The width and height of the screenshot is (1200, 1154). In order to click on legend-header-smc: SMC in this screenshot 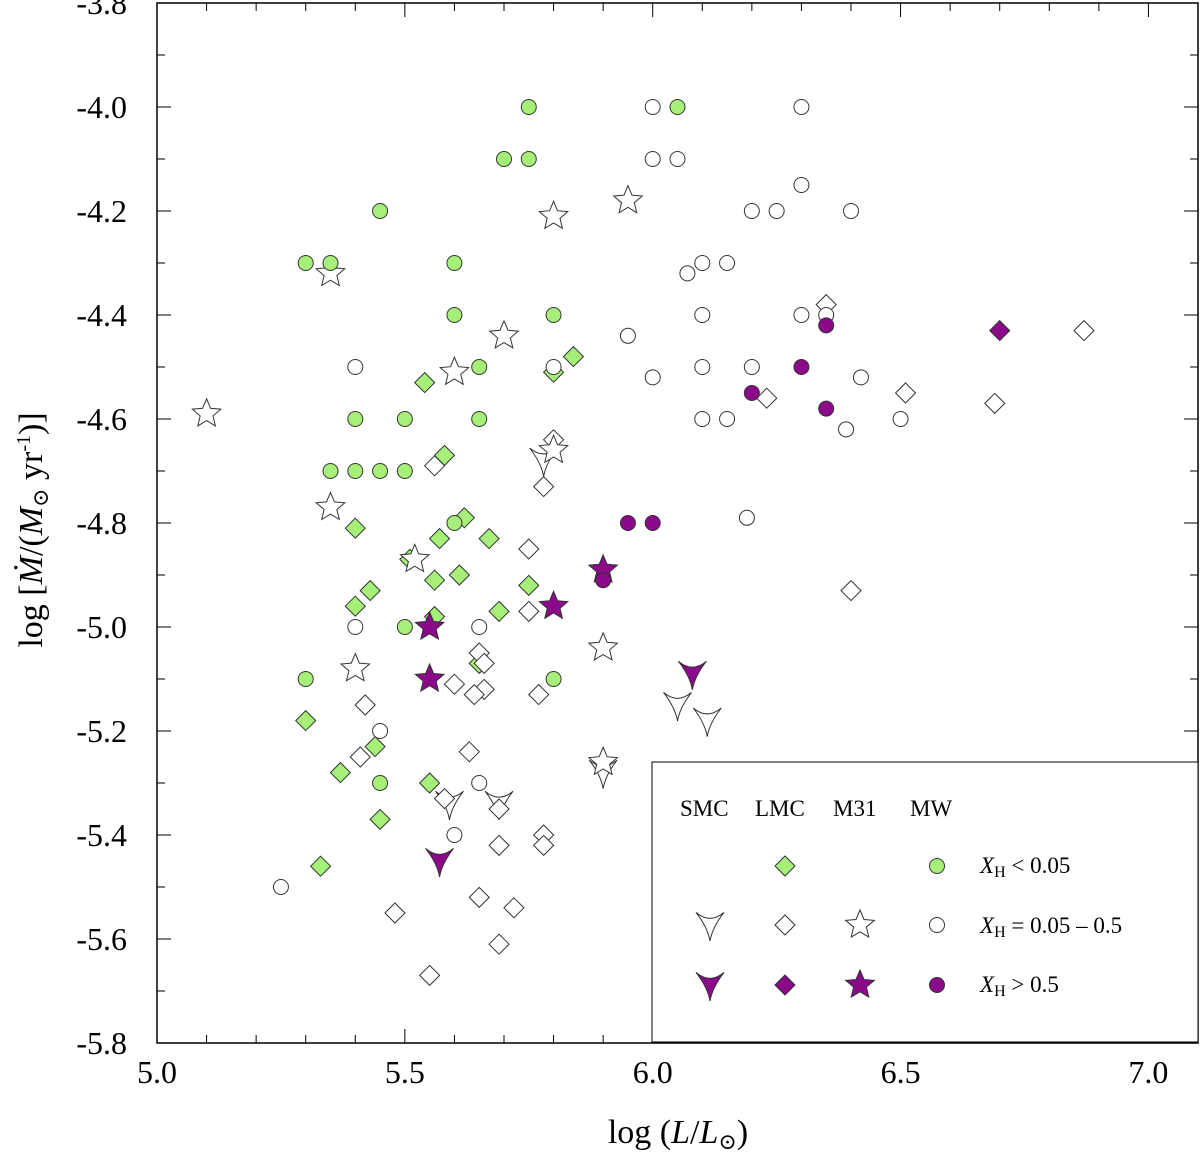, I will do `click(704, 808)`.